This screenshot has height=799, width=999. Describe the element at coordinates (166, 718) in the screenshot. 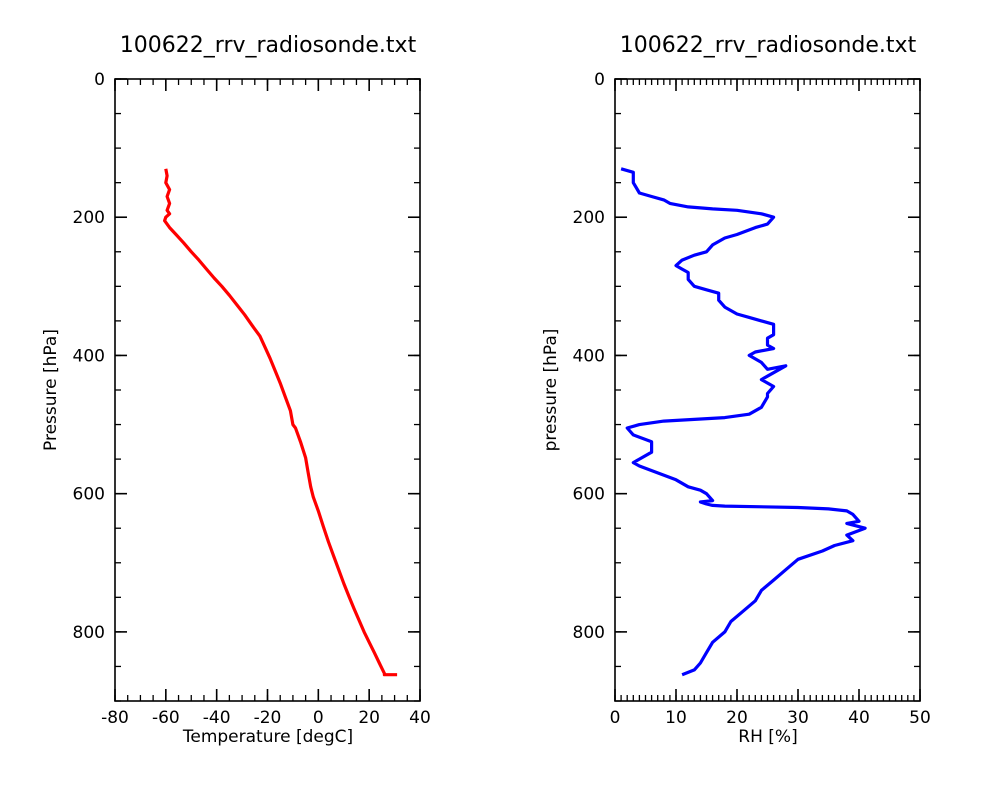

I see `temperature-x-tick-label: -60` at that location.